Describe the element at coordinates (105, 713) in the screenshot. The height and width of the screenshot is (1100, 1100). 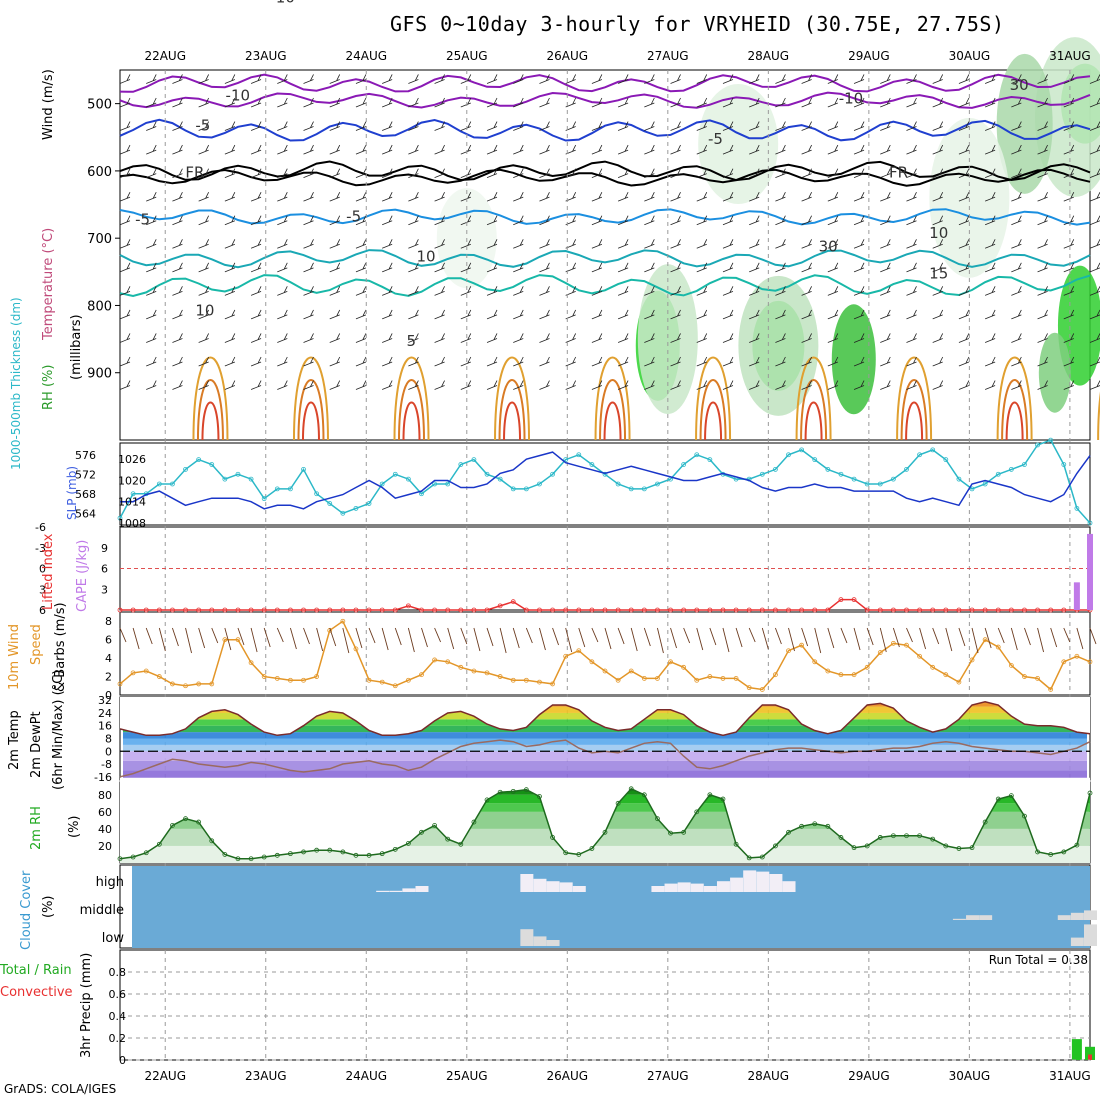
I see `temp-tick-label: 24` at that location.